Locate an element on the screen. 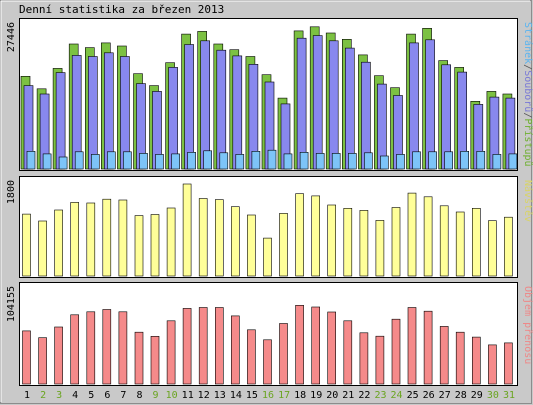 This screenshot has width=533, height=405. day-label: 29 is located at coordinates (477, 395).